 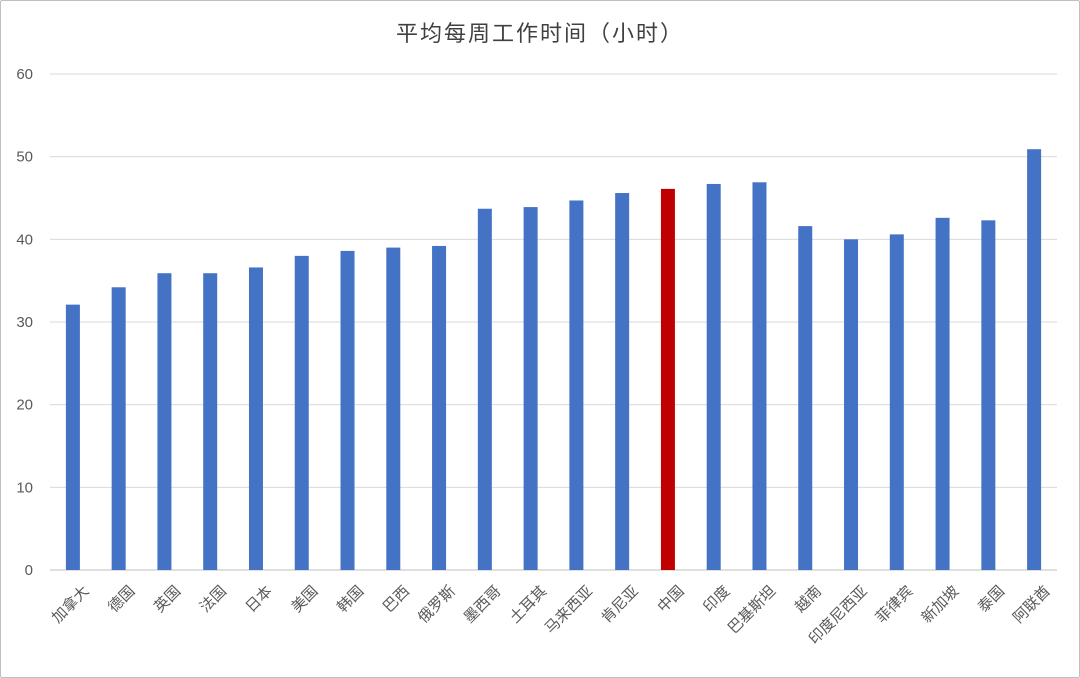 I want to click on x-tick-label: 美国, so click(x=305, y=599).